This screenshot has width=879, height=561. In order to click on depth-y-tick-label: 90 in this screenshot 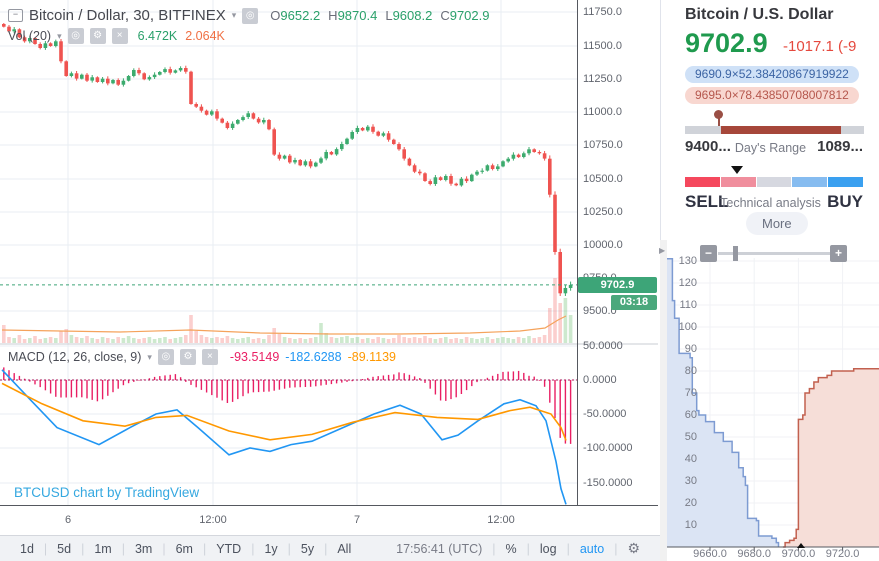, I will do `click(690, 349)`.